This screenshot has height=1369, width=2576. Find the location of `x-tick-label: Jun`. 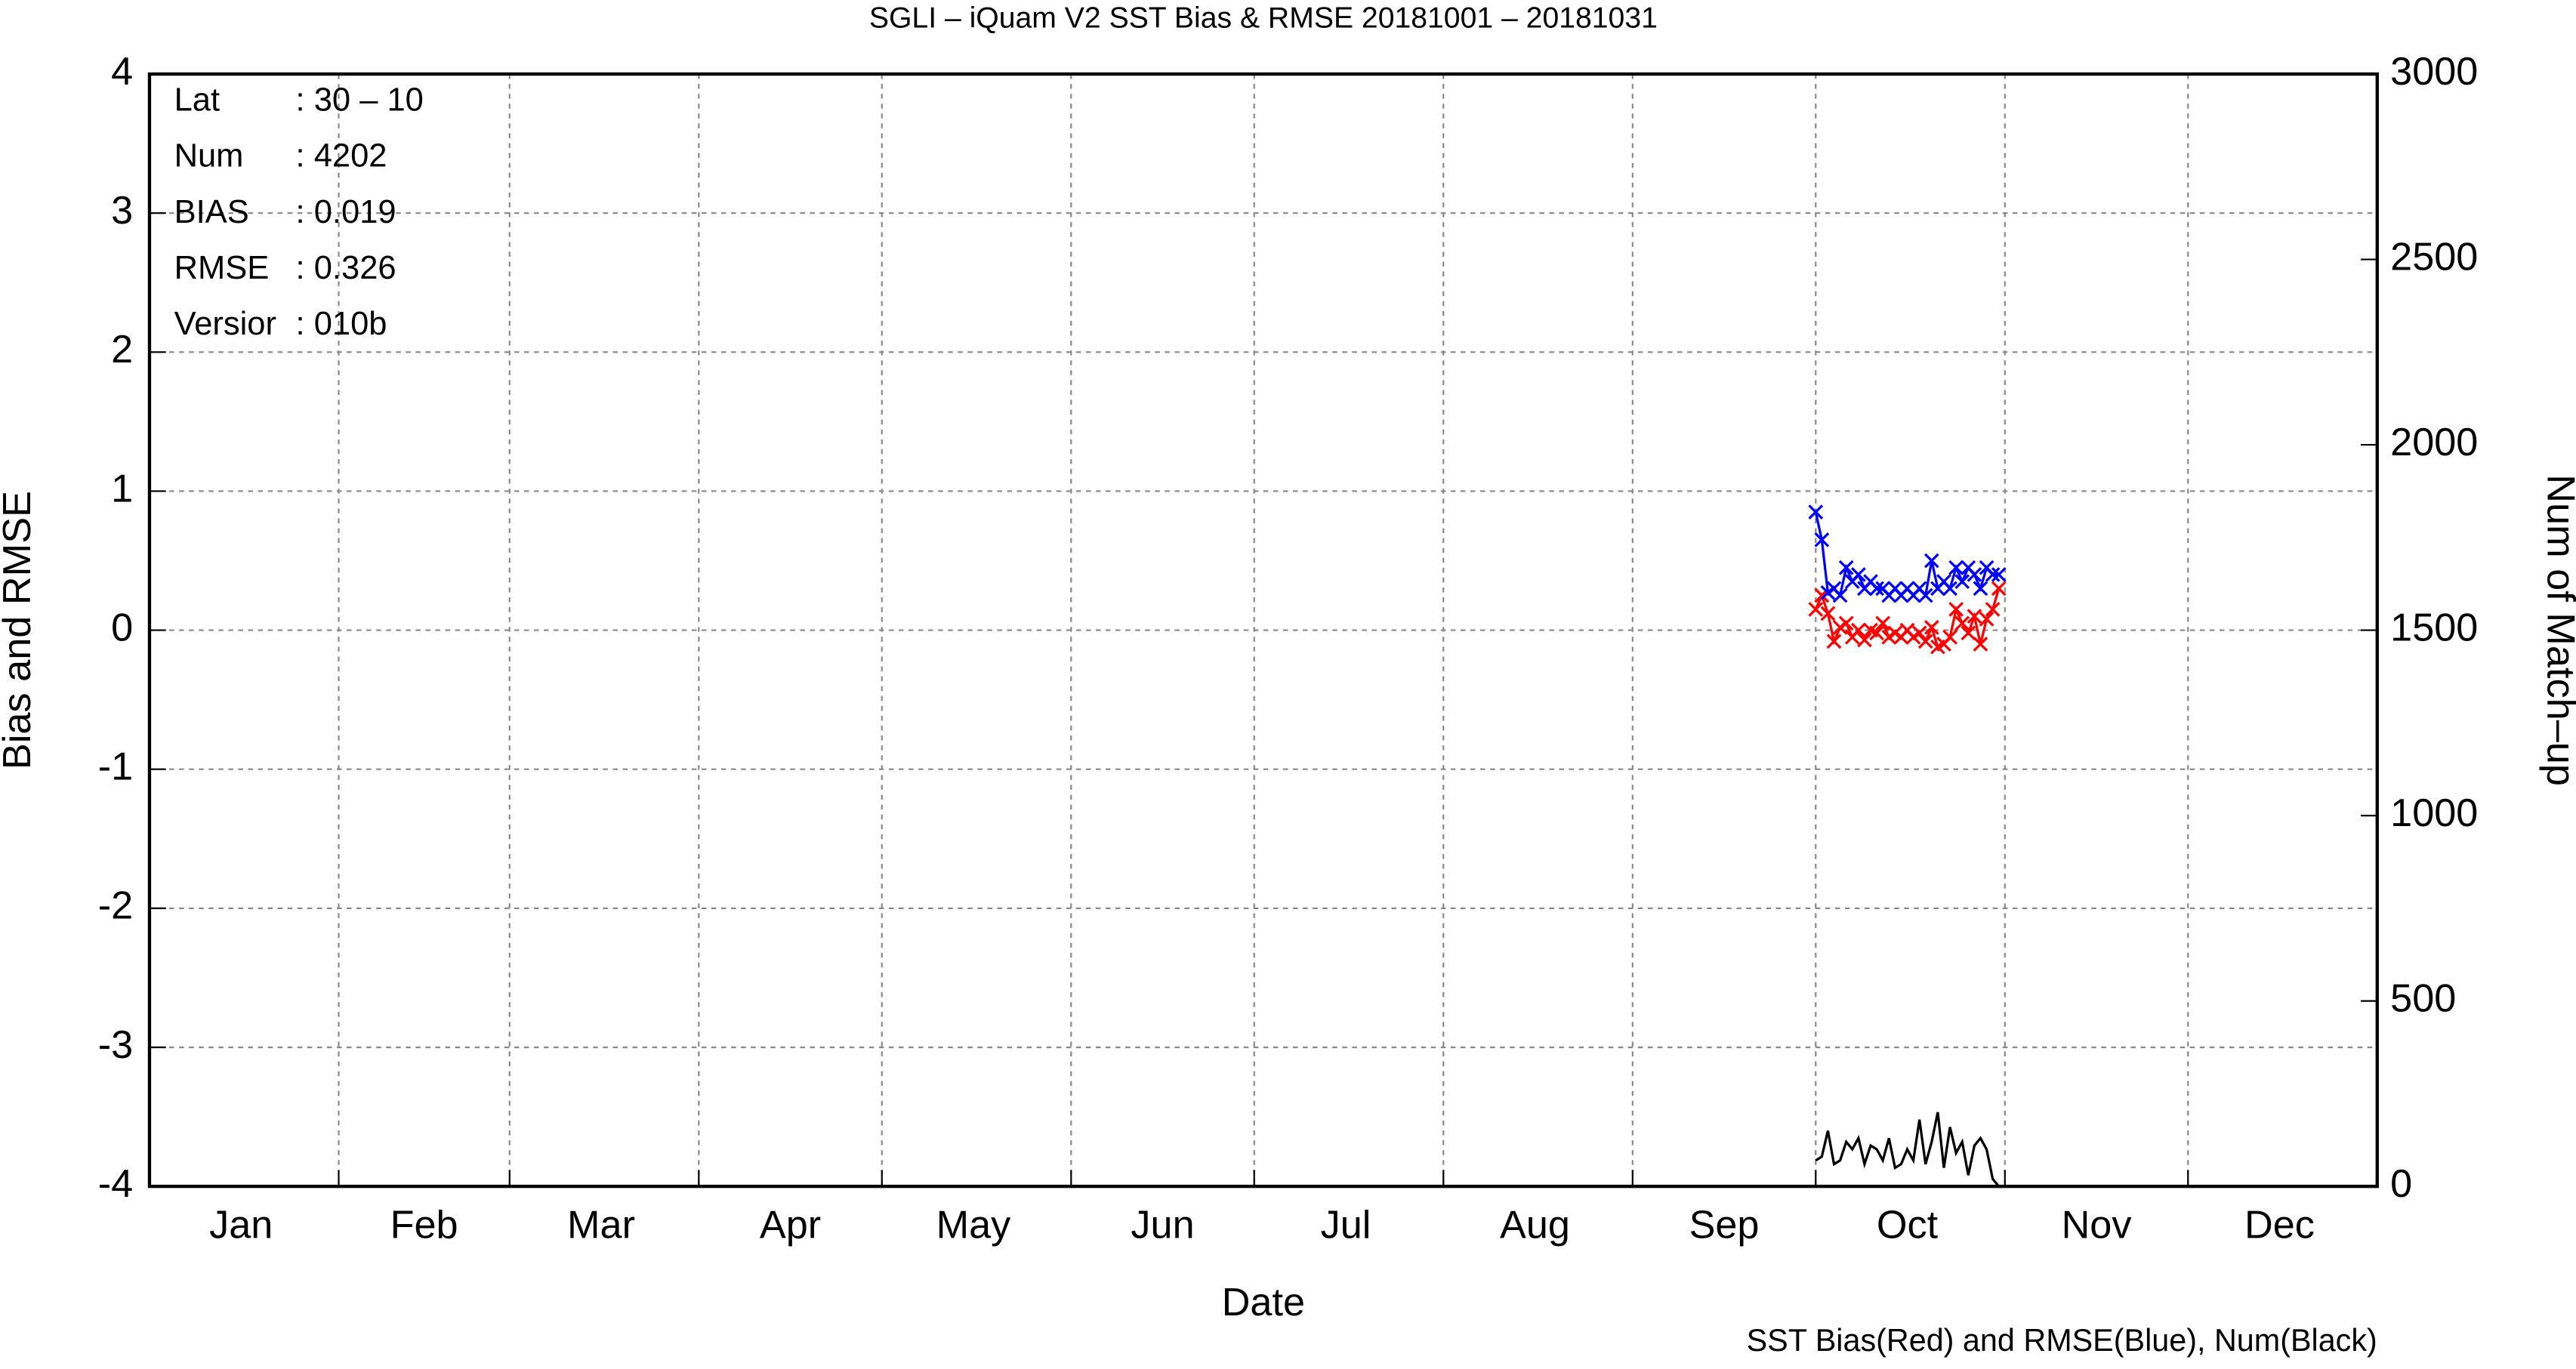

x-tick-label: Jun is located at coordinates (1162, 1225).